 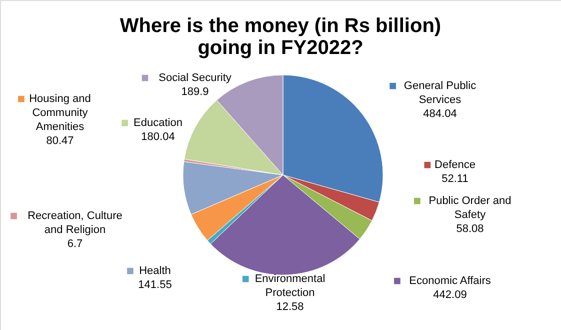 What do you see at coordinates (155, 285) in the screenshot?
I see `data-label: 141.55` at bounding box center [155, 285].